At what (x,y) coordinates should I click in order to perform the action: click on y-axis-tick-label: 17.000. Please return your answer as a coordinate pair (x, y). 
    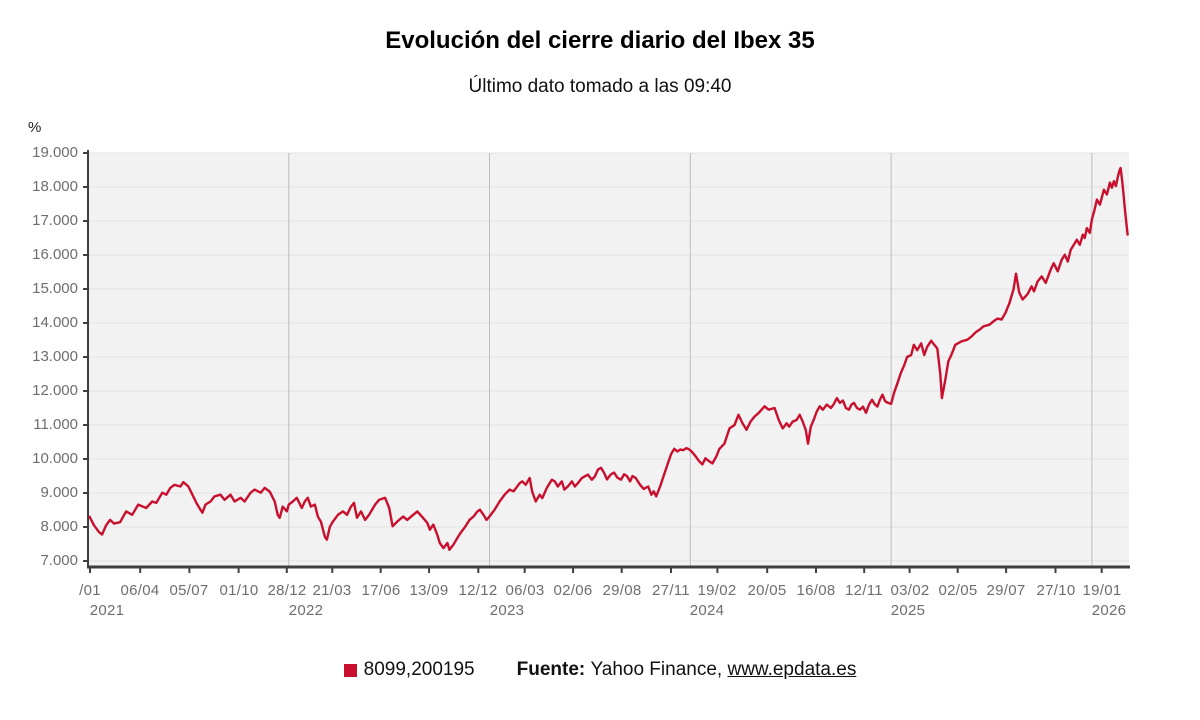
    Looking at the image, I should click on (55, 220).